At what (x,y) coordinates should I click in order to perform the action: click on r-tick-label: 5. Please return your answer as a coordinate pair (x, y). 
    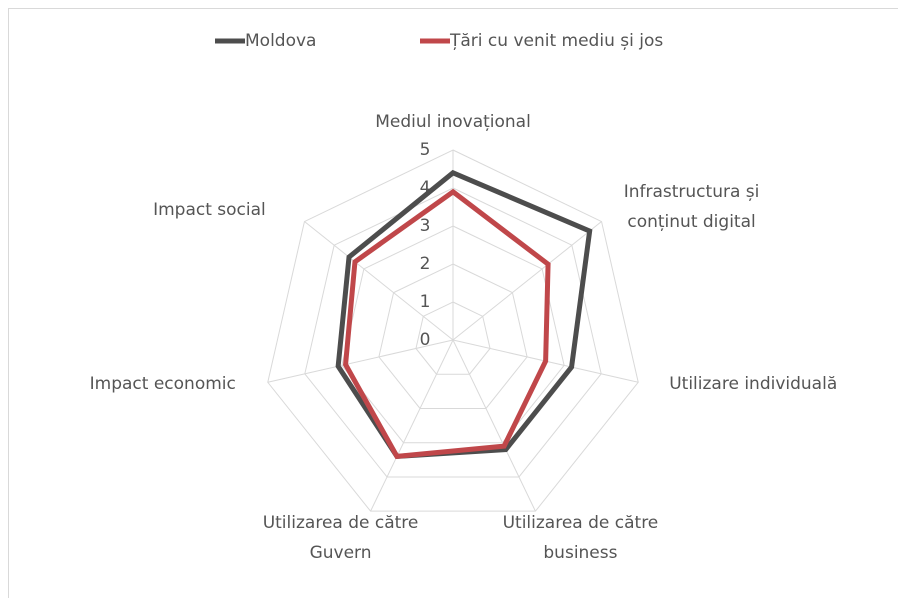
    Looking at the image, I should click on (425, 150).